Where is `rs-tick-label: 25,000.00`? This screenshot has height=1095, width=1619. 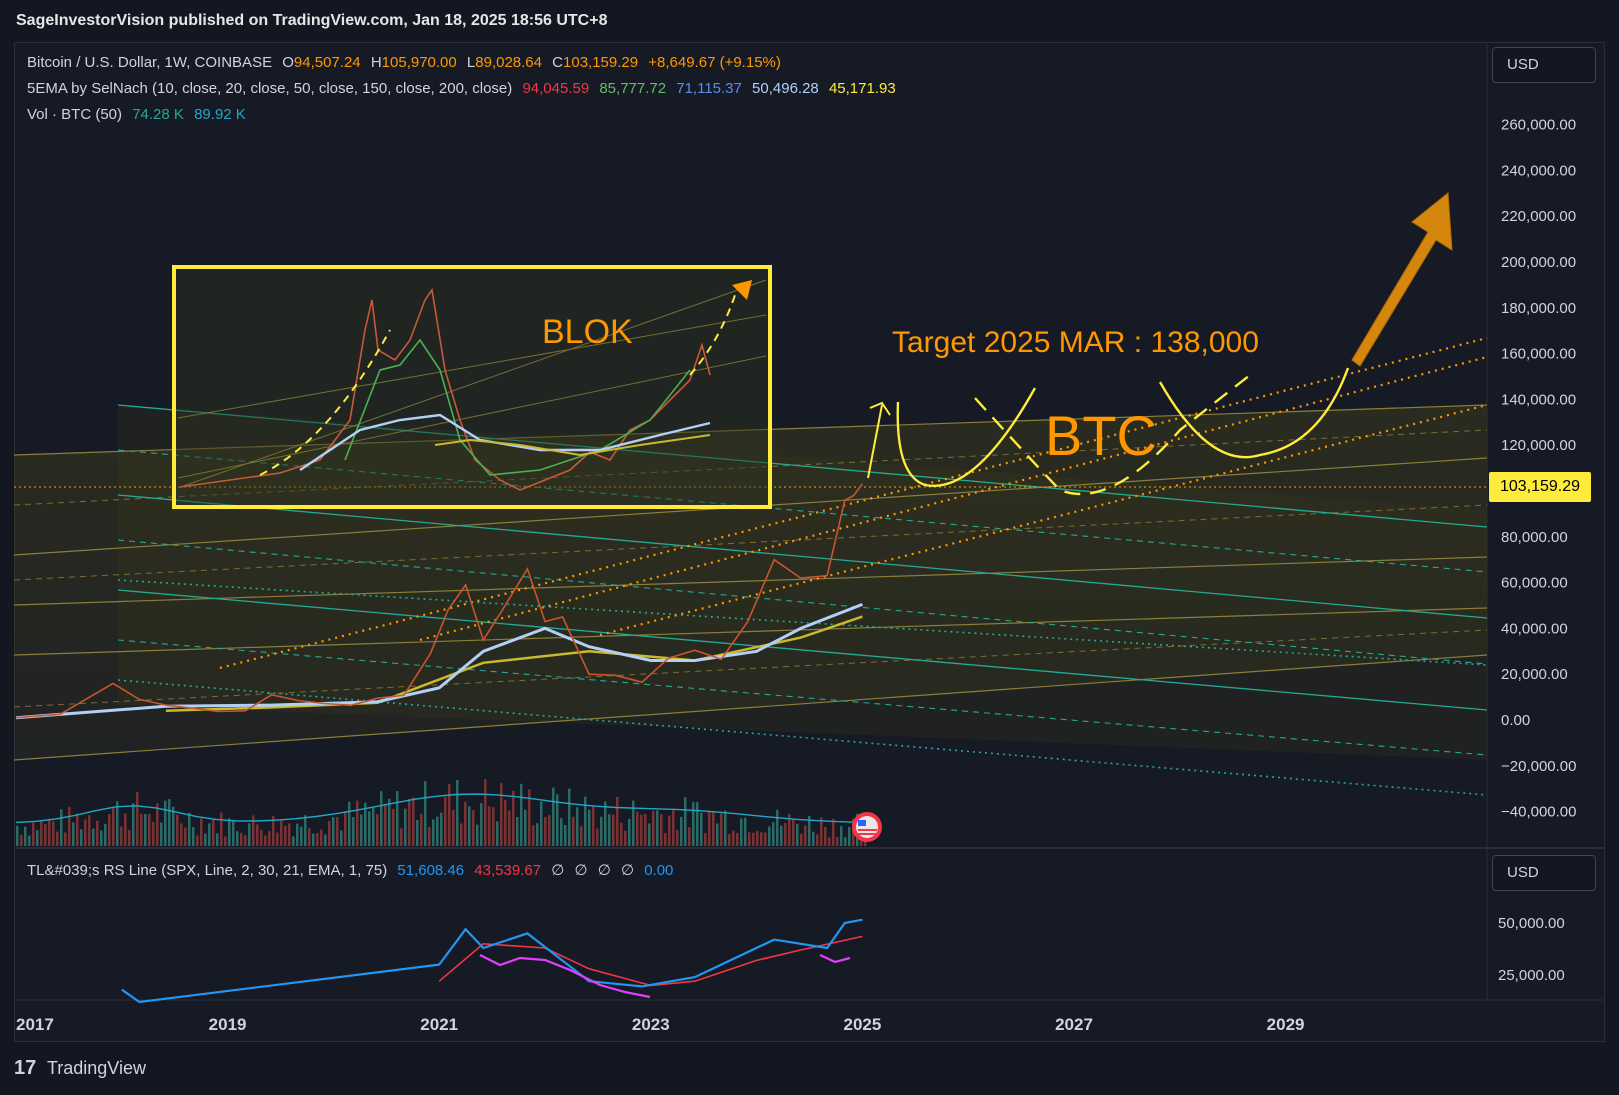
rs-tick-label: 25,000.00 is located at coordinates (1531, 975).